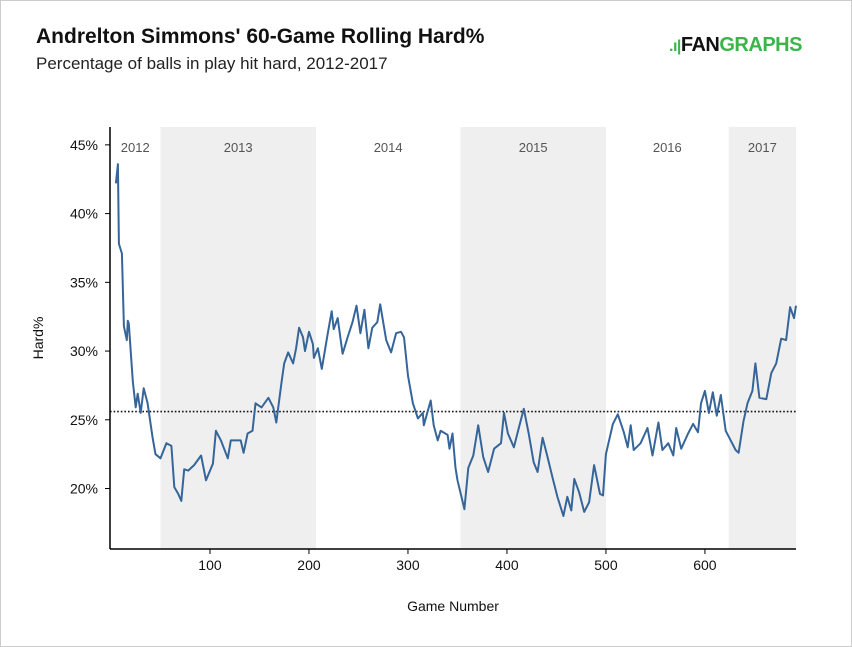 The width and height of the screenshot is (852, 647). Describe the element at coordinates (238, 147) in the screenshot. I see `season-label-2013: 2013` at that location.